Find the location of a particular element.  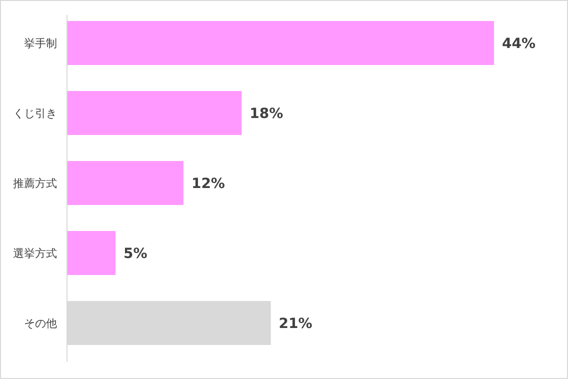

data-label: 44% is located at coordinates (519, 44).